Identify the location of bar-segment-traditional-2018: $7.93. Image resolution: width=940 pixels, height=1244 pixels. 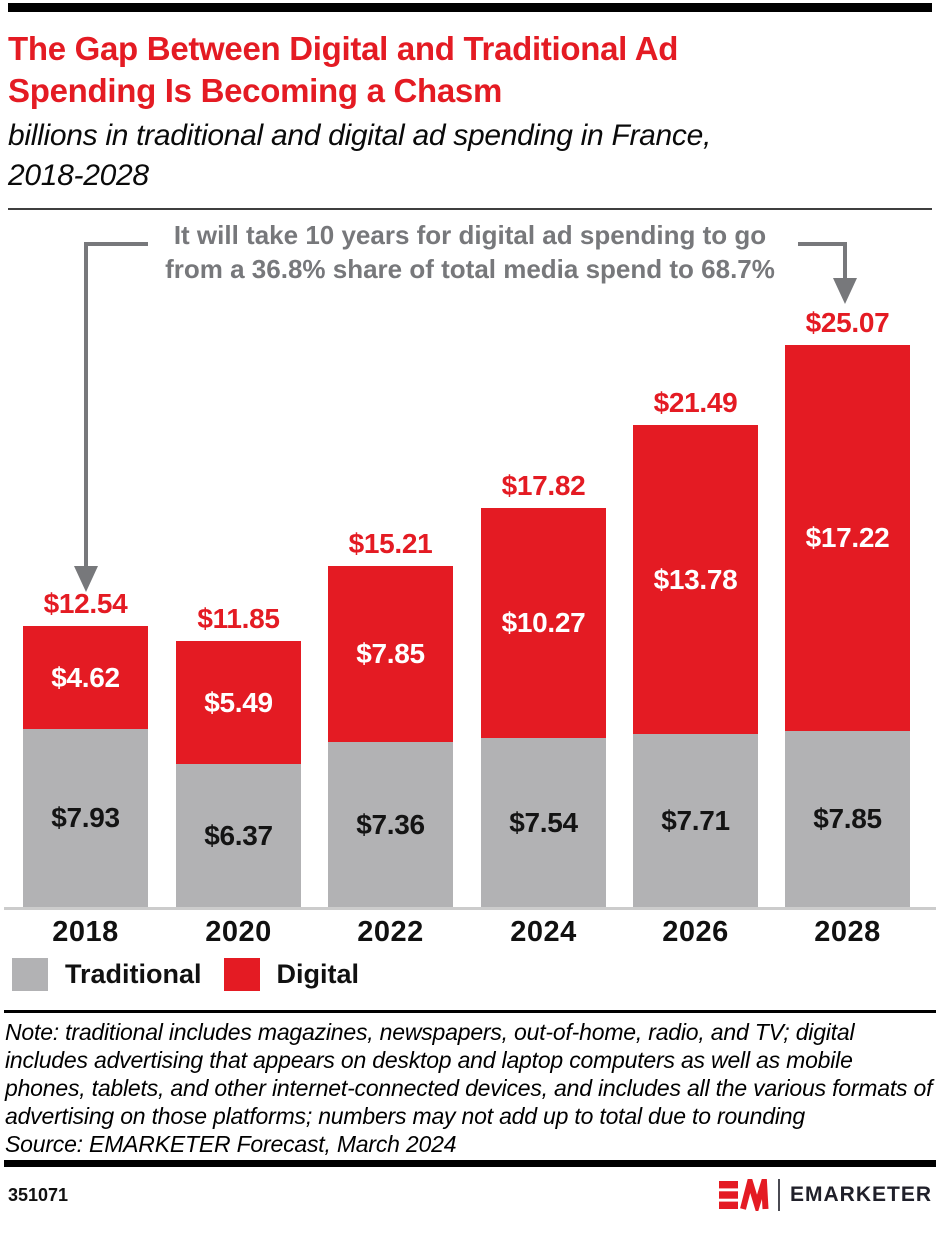
(85, 818).